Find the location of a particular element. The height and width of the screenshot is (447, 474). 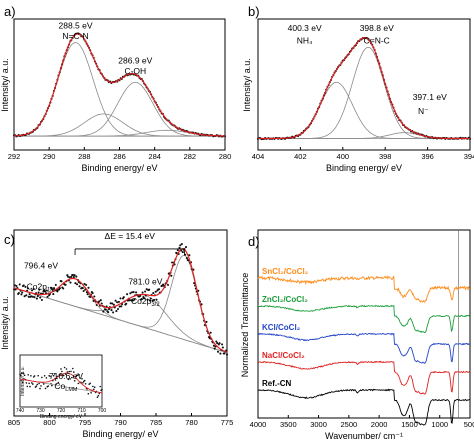

x-tick-label: 288 is located at coordinates (84, 156).